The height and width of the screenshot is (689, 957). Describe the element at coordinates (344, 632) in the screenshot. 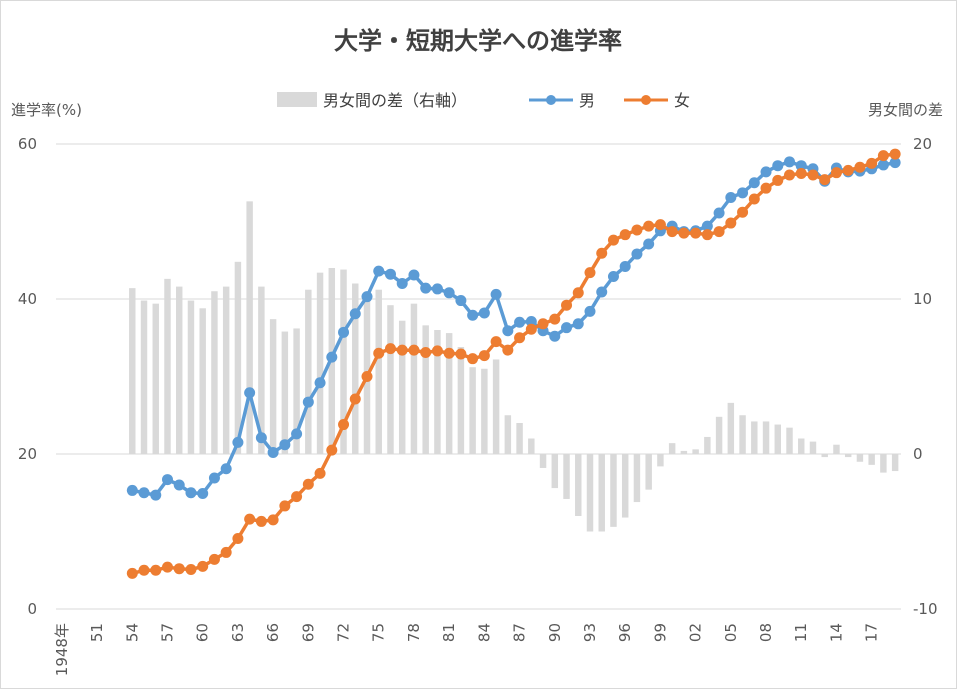

I see `x-tick-label: 72` at that location.